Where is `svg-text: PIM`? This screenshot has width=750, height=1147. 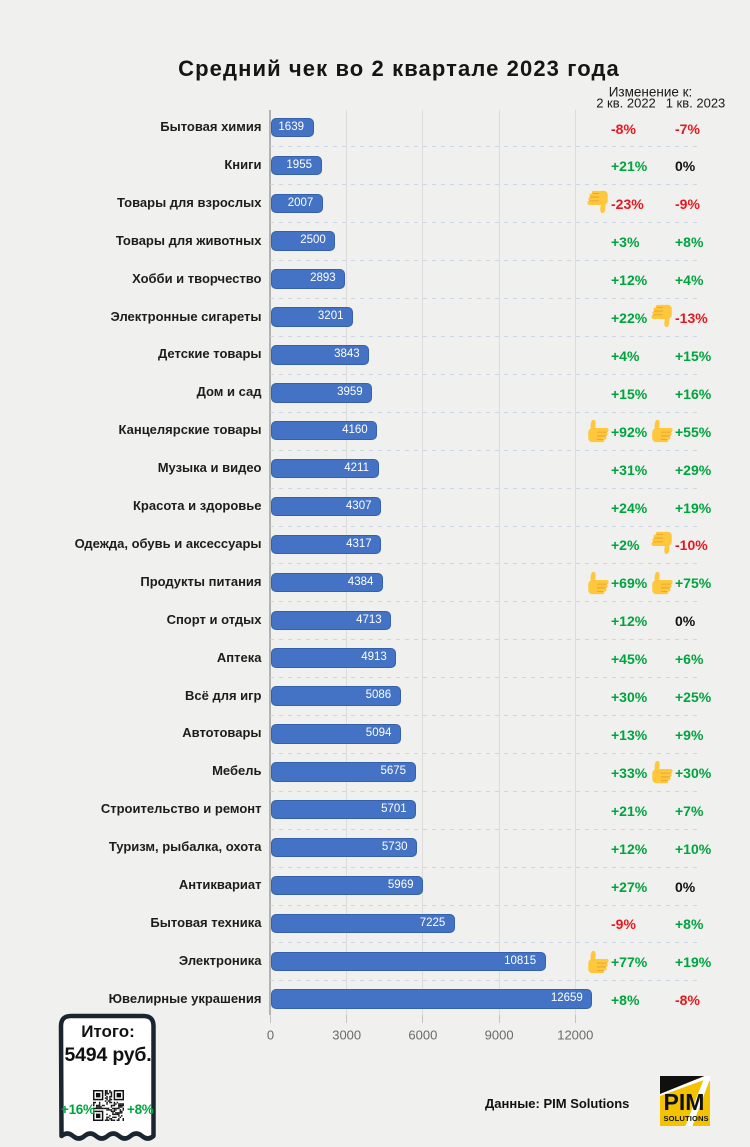 svg-text: PIM is located at coordinates (684, 1102).